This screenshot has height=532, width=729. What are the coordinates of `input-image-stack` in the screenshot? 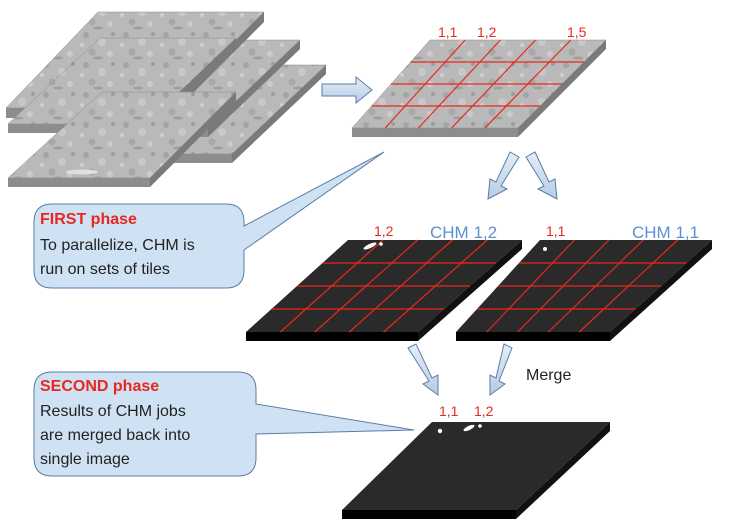 It's located at (166, 99).